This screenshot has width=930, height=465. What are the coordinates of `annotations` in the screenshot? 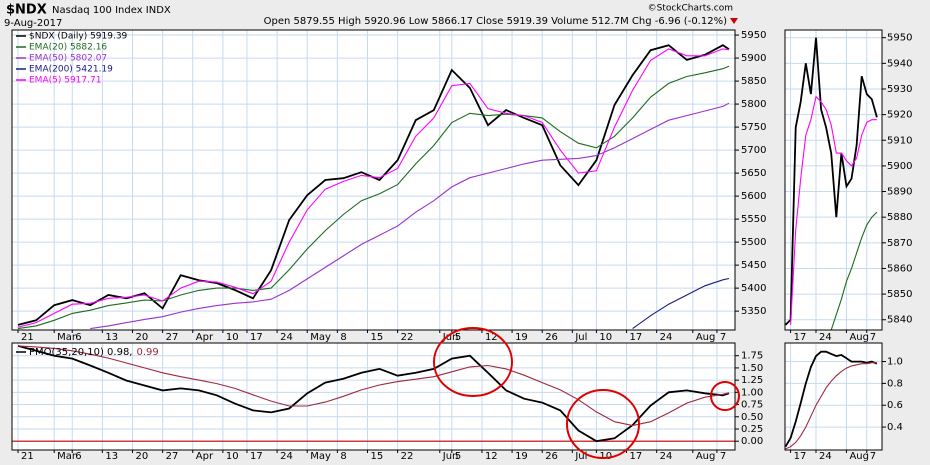 It's located at (586, 393).